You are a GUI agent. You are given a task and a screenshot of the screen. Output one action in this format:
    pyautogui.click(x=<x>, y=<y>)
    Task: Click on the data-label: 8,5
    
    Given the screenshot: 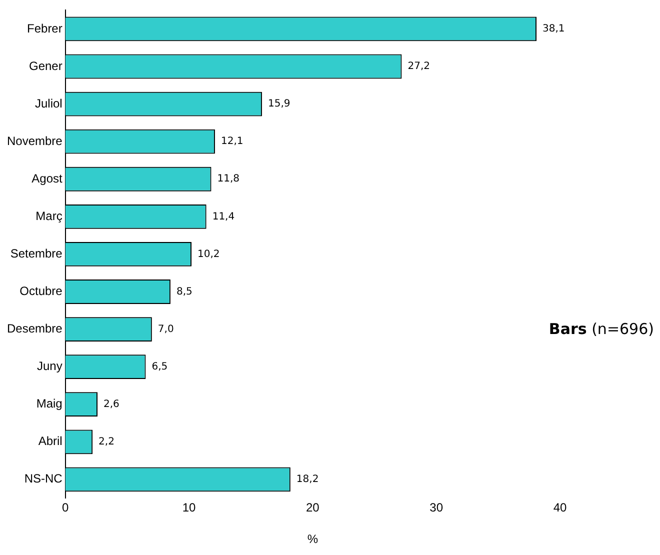 What is the action you would take?
    pyautogui.click(x=184, y=292)
    